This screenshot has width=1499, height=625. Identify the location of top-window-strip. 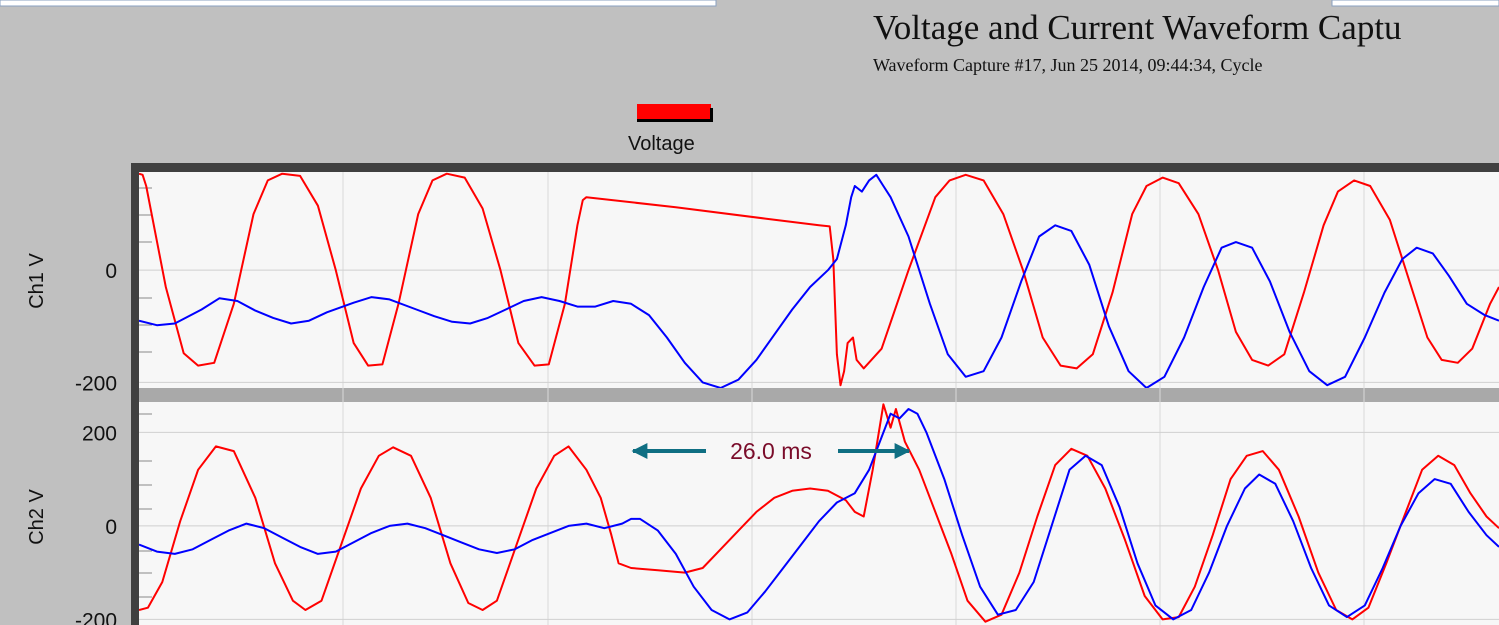
(749, 3).